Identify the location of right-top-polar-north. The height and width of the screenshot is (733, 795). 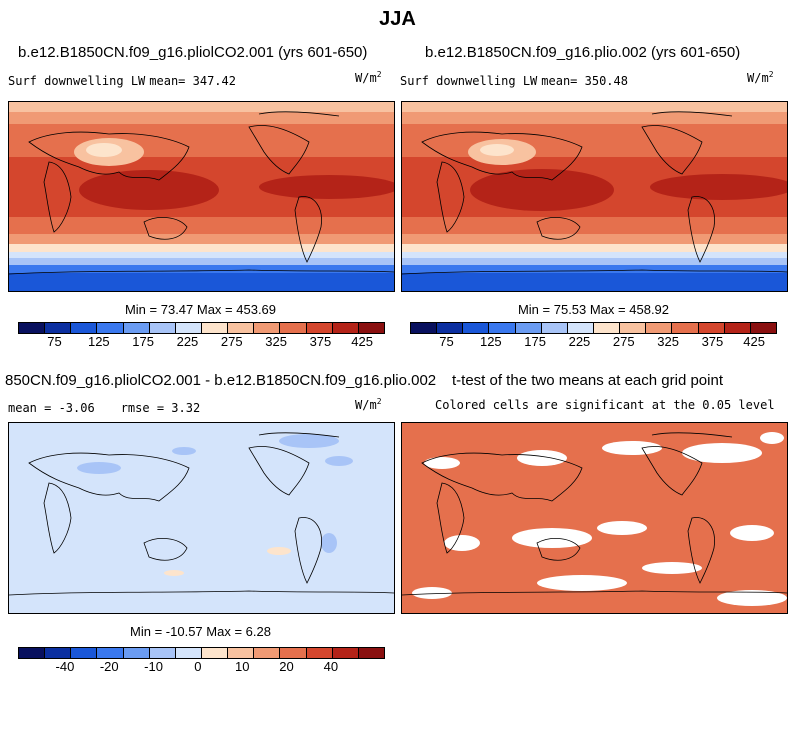
(594, 107).